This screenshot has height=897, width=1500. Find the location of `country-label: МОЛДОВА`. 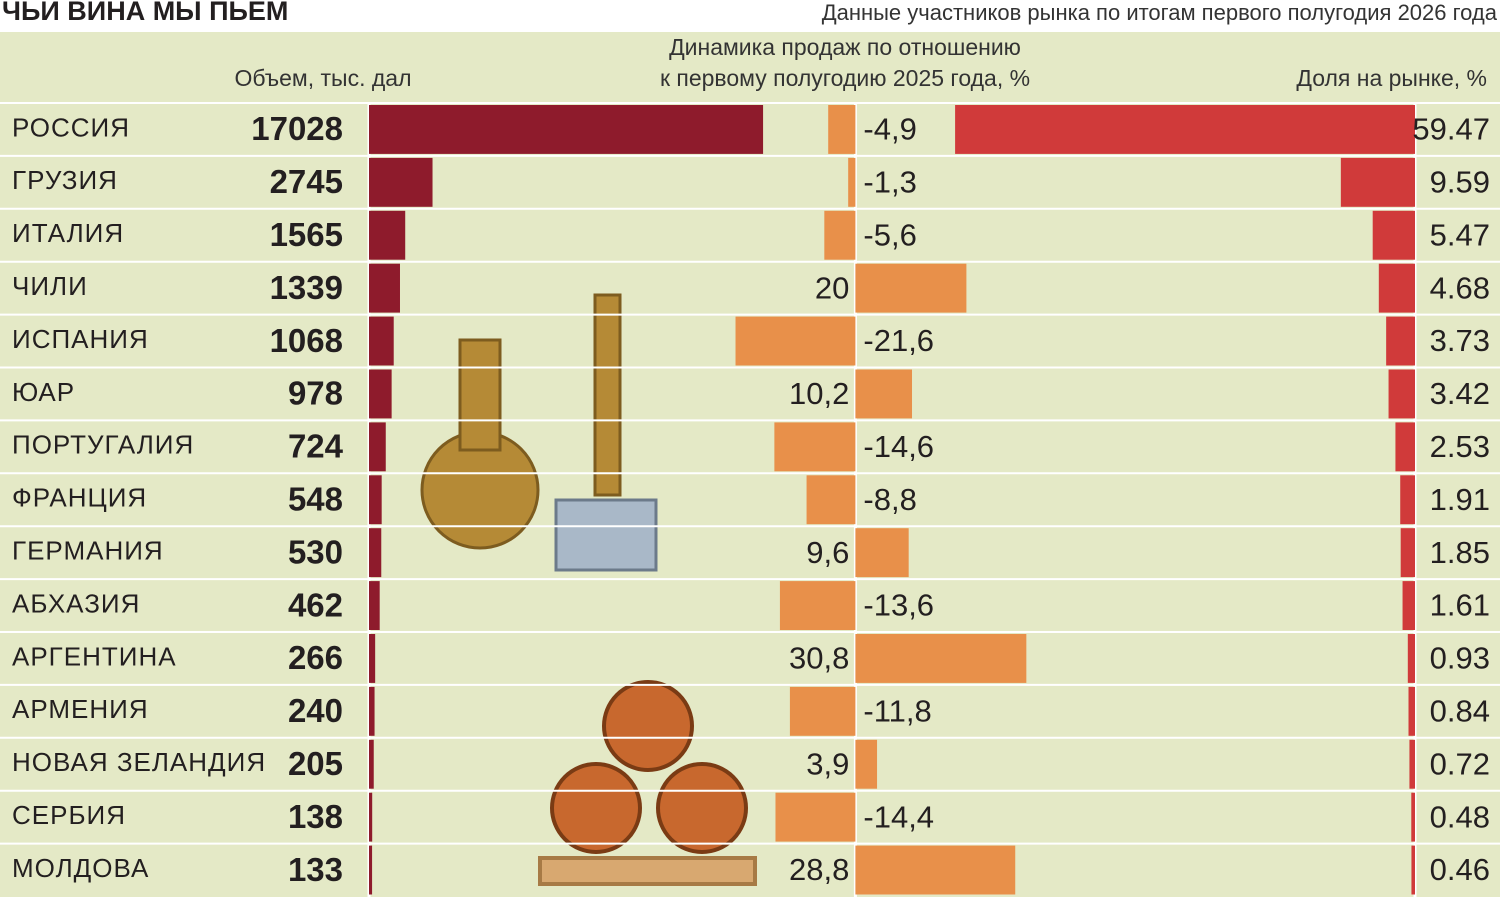

country-label: МОЛДОВА is located at coordinates (80, 868).